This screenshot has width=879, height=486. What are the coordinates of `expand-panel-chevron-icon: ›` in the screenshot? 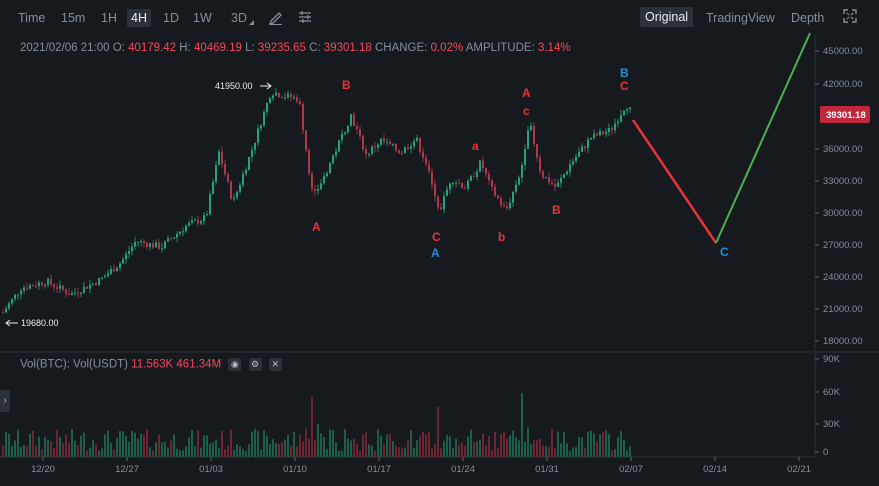 It's located at (5, 401).